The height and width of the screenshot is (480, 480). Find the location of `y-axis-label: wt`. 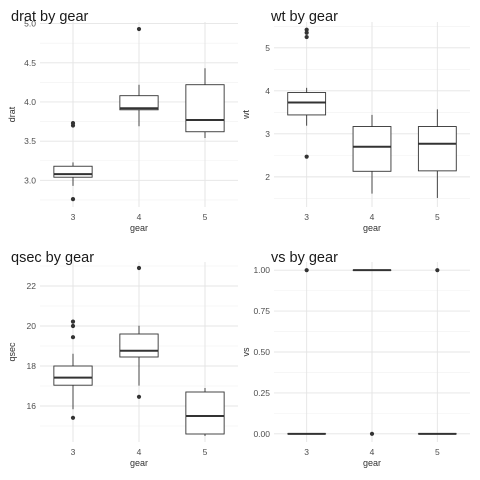

y-axis-label: wt is located at coordinates (246, 115).